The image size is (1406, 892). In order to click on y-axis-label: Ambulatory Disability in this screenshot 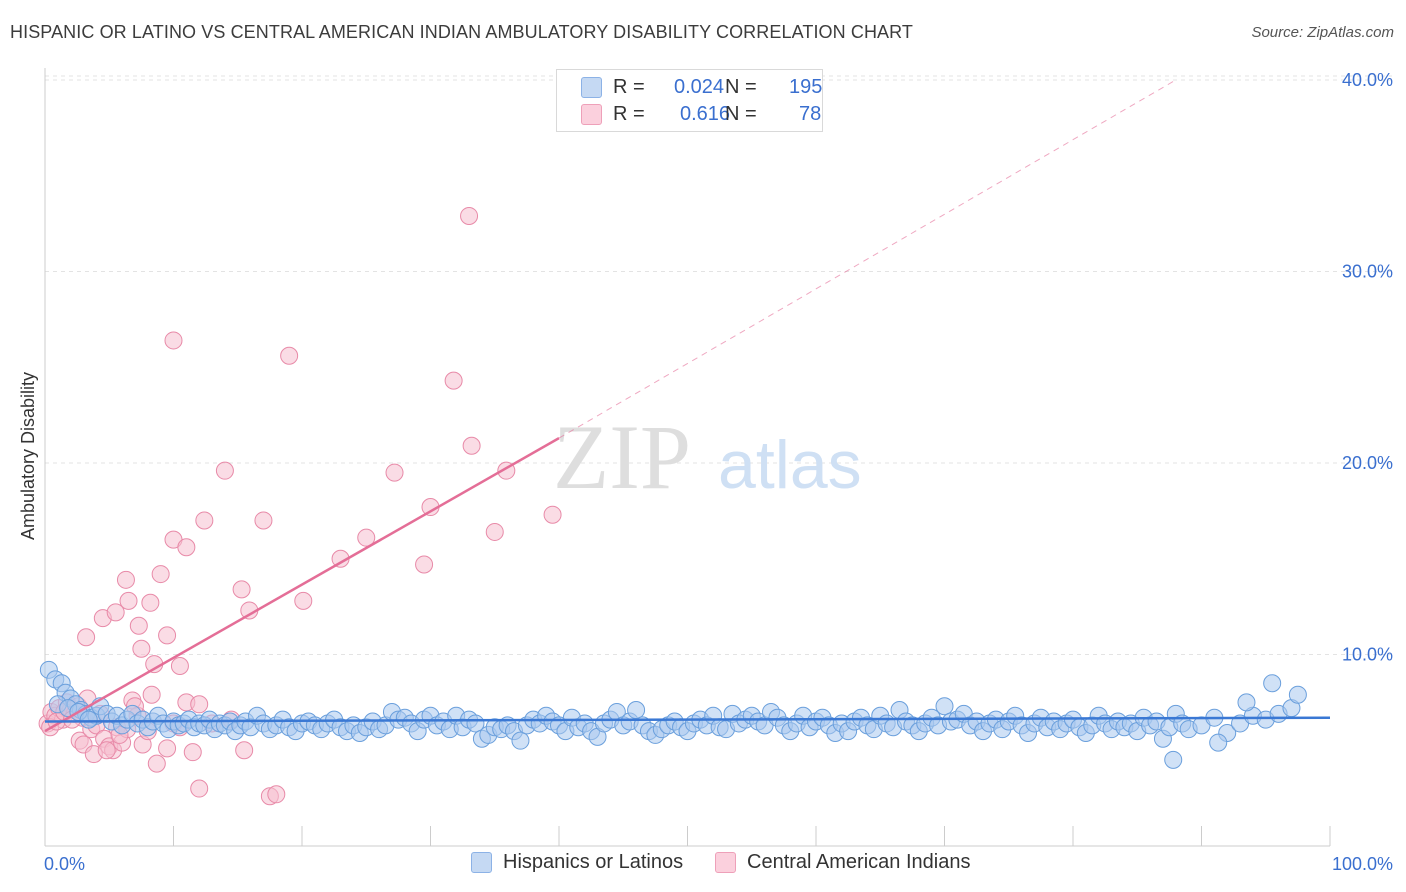, I will do `click(28, 456)`.